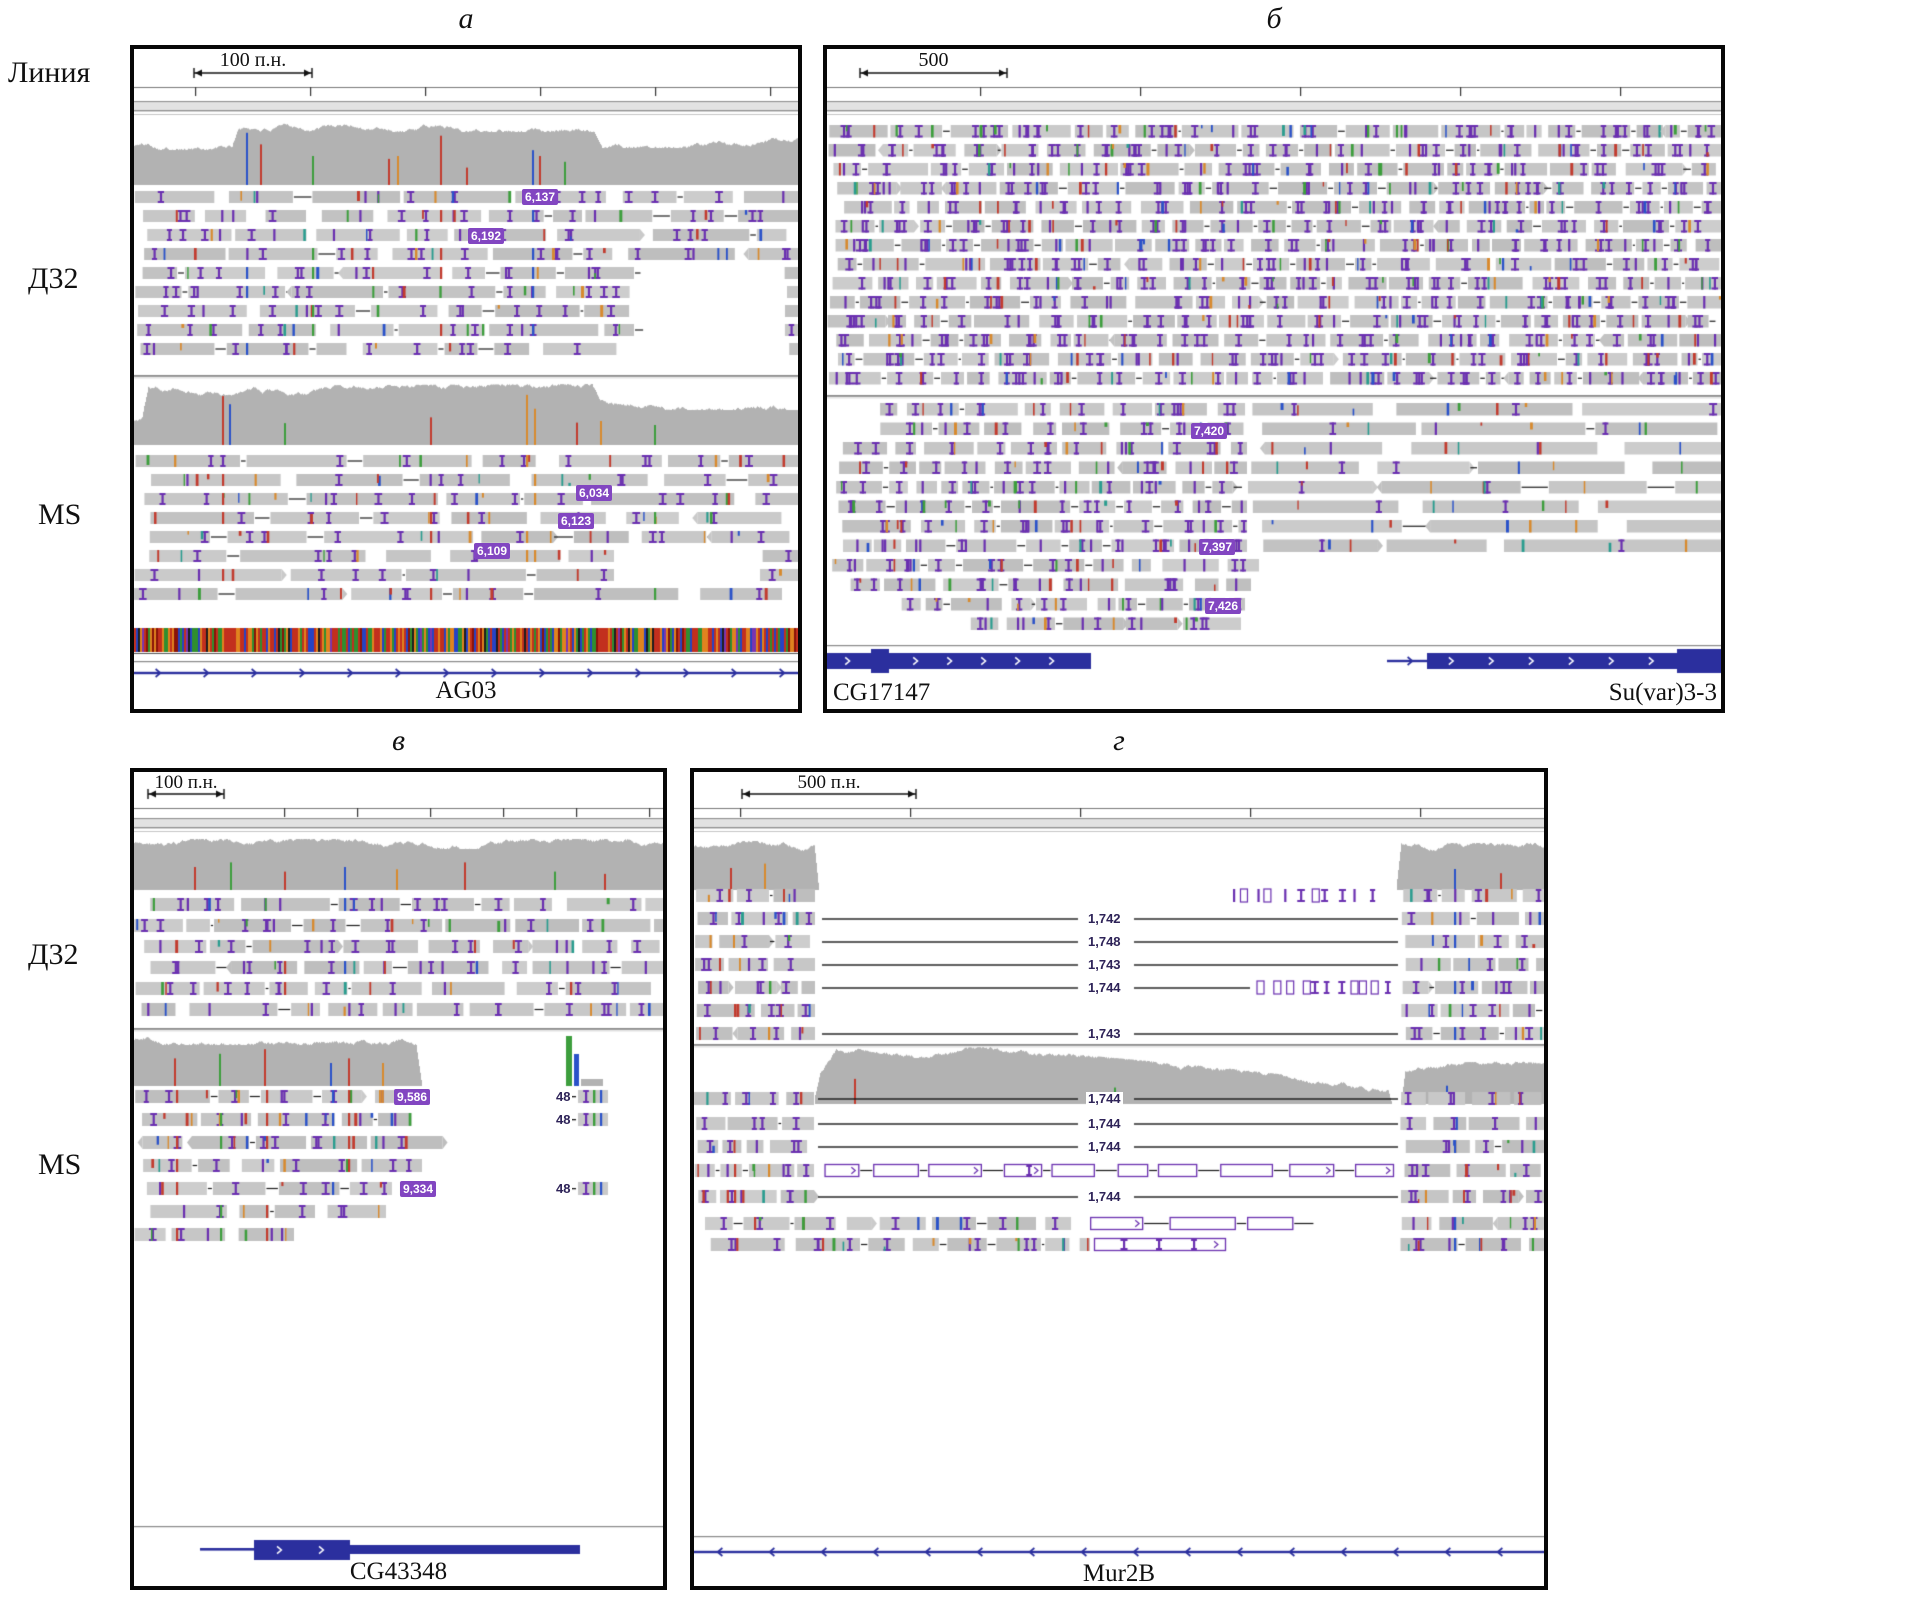  What do you see at coordinates (49, 72) in the screenshot?
I see `row-header-label: Линия` at bounding box center [49, 72].